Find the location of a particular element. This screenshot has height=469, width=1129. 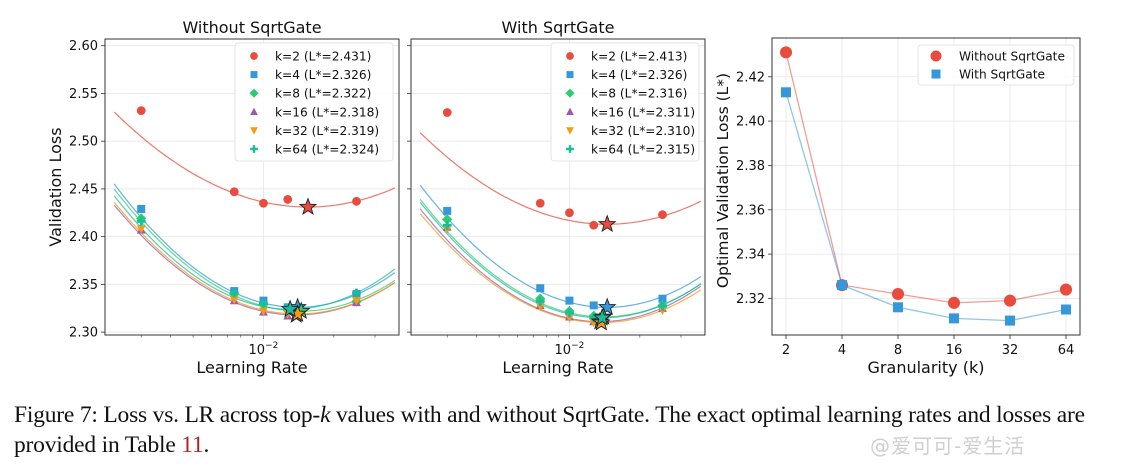

legend-label: k=64 (L*=2.315) is located at coordinates (643, 150).